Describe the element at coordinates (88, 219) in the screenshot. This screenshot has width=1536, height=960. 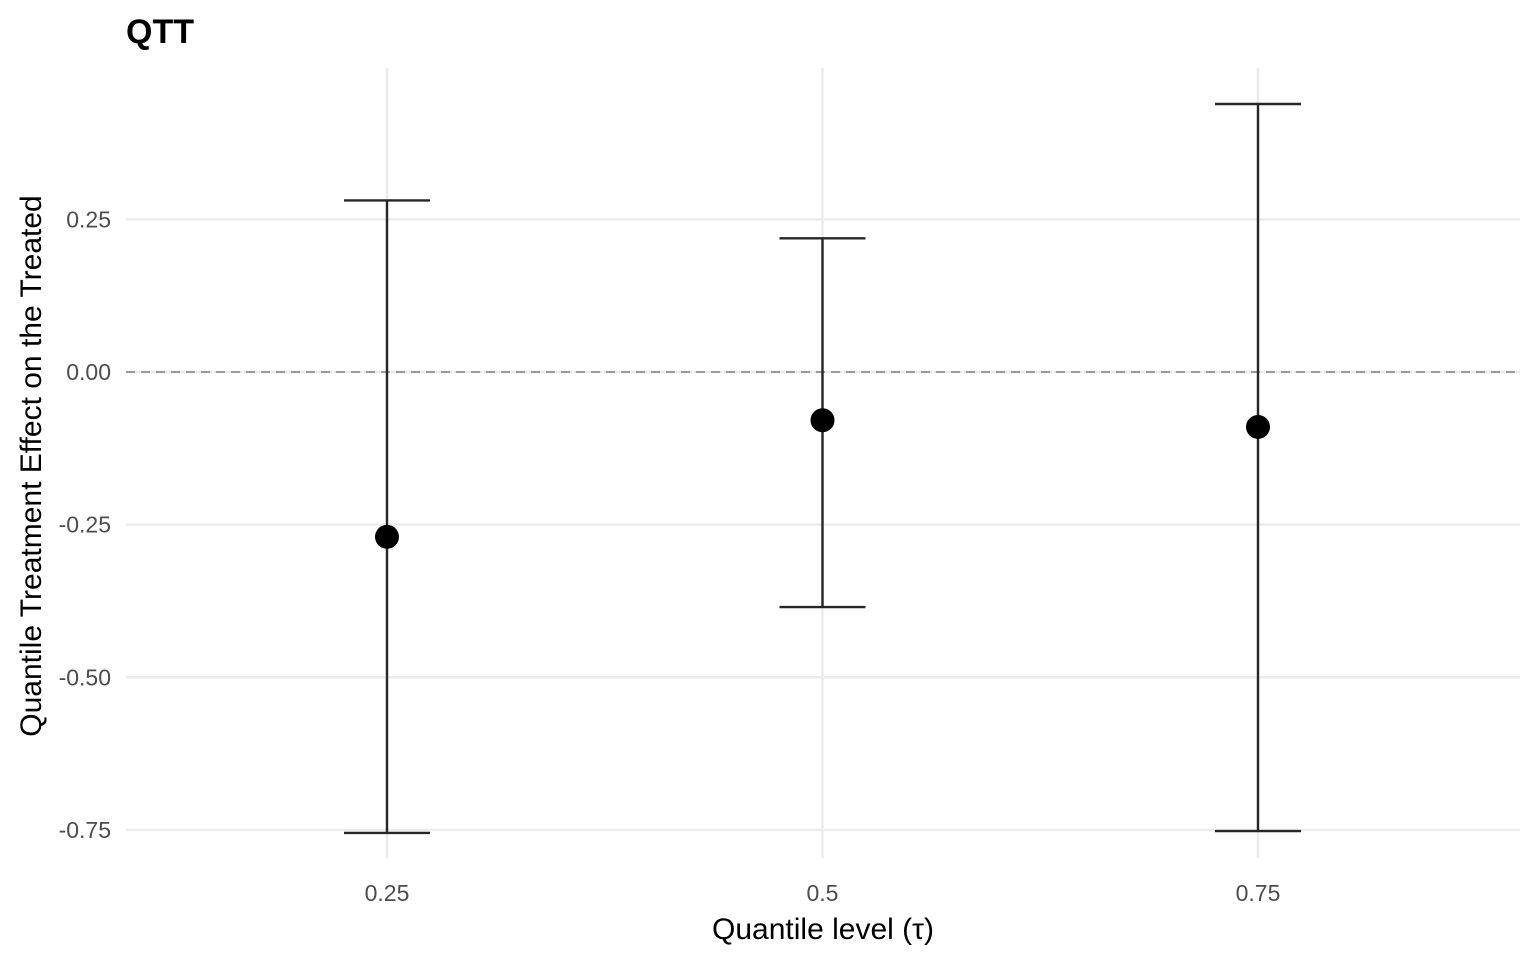
I see `y-tick-label: 0.25` at that location.